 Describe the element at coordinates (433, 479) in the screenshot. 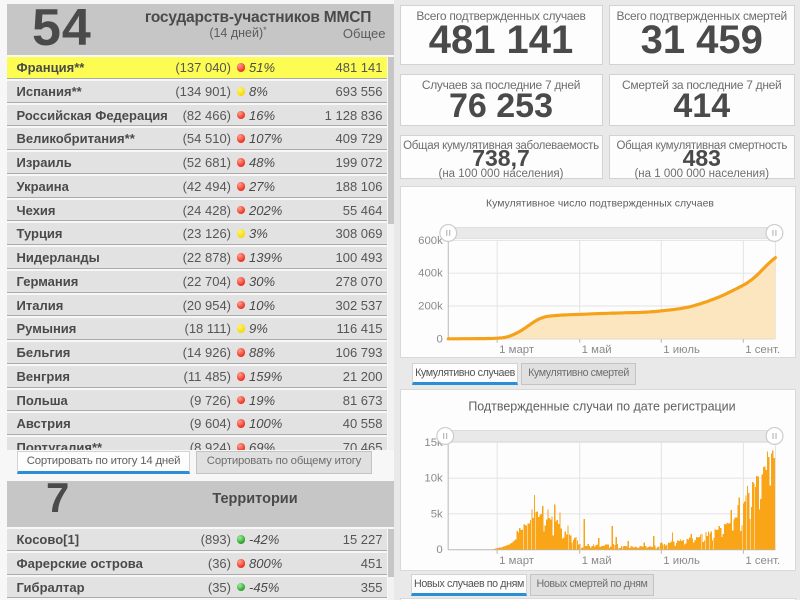

I see `svg-text: 10k` at that location.